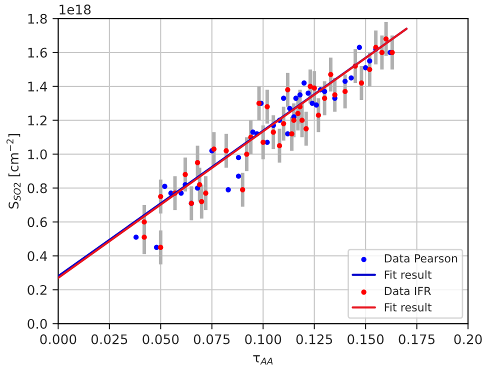 The image size is (485, 372). I want to click on x-tick-label: 0.100, so click(263, 339).